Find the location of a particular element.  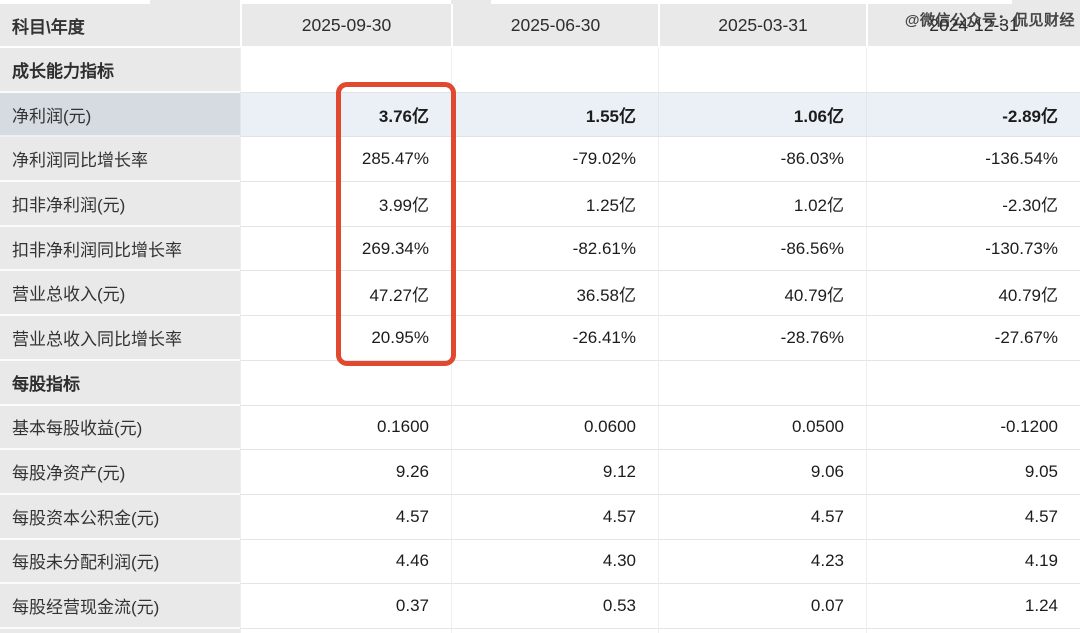

table-row: 成长能力指标 is located at coordinates (540, 70).